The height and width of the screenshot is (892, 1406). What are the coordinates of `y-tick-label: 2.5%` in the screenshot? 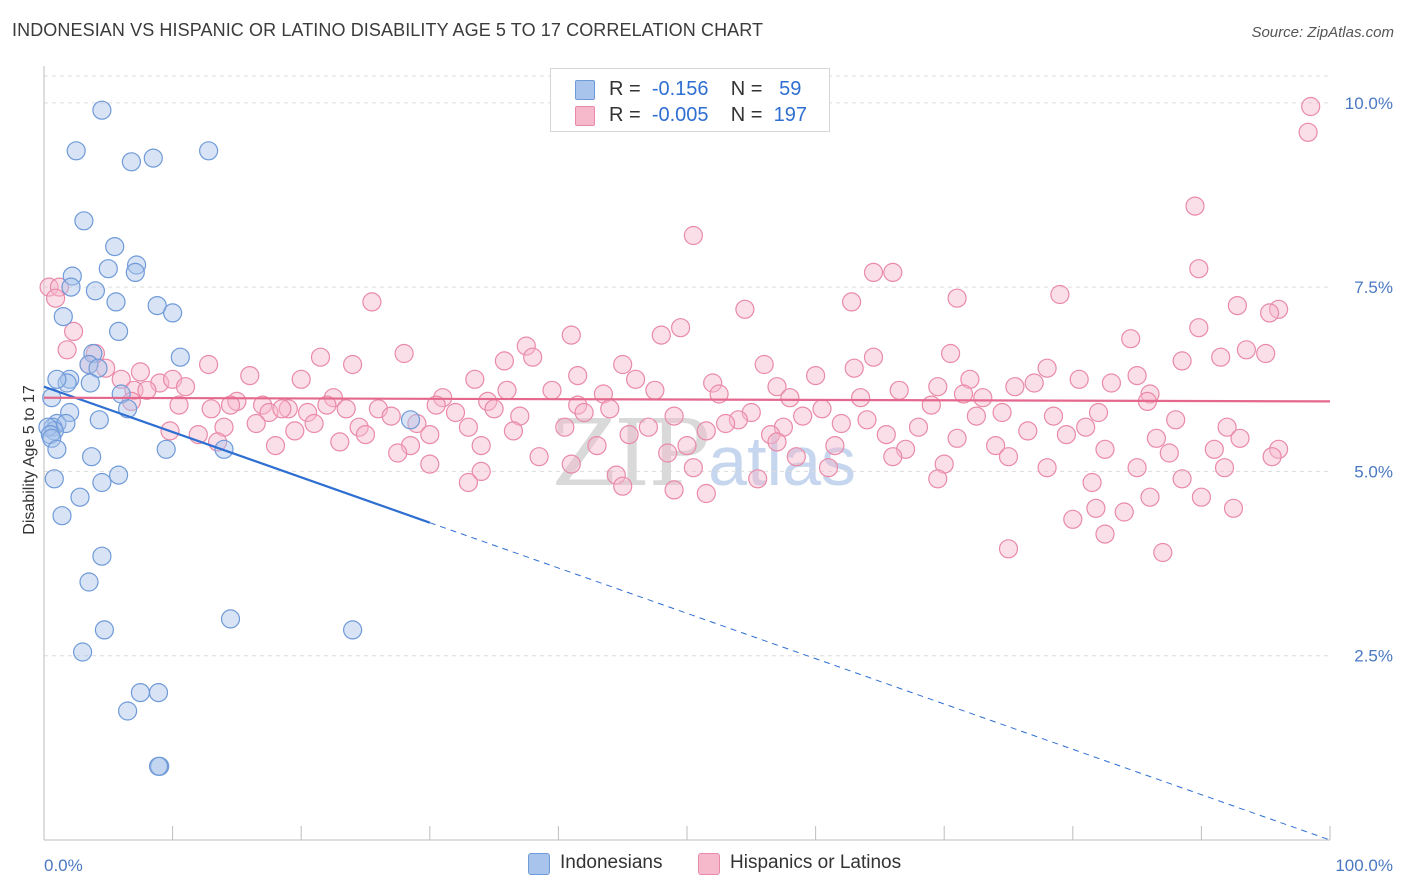 It's located at (1373, 656).